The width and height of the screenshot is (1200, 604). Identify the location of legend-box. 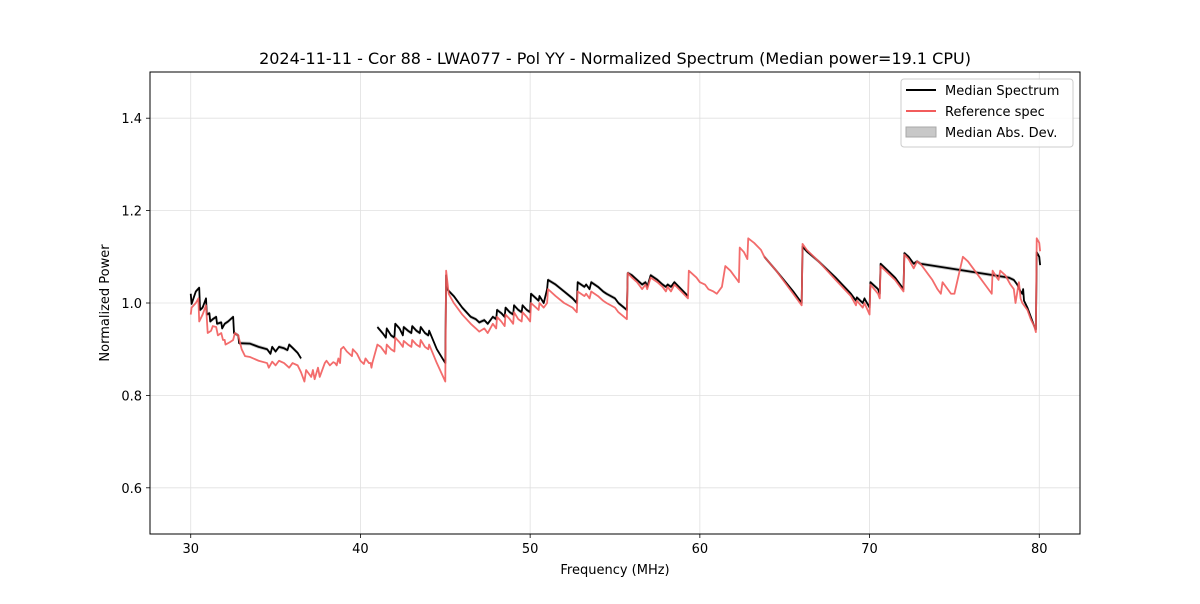
(987, 113).